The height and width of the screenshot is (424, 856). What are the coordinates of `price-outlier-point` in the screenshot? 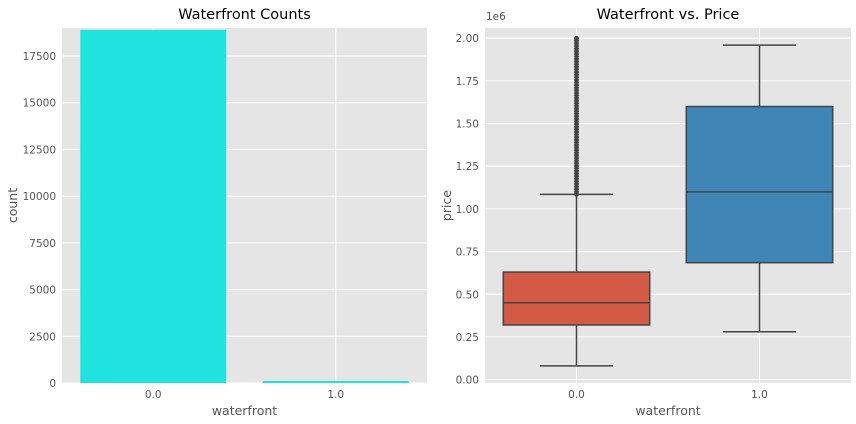 It's located at (576, 38).